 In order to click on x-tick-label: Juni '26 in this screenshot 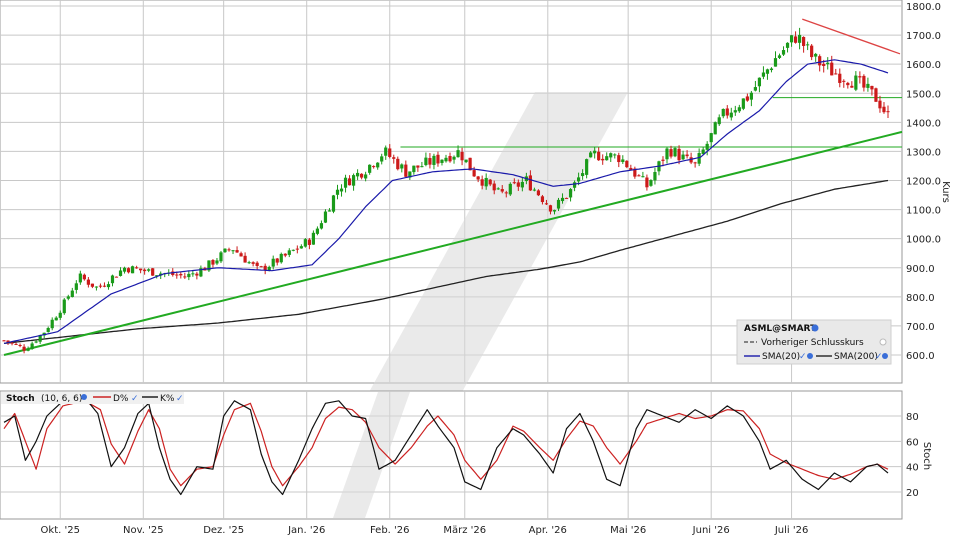, I will do `click(711, 530)`.